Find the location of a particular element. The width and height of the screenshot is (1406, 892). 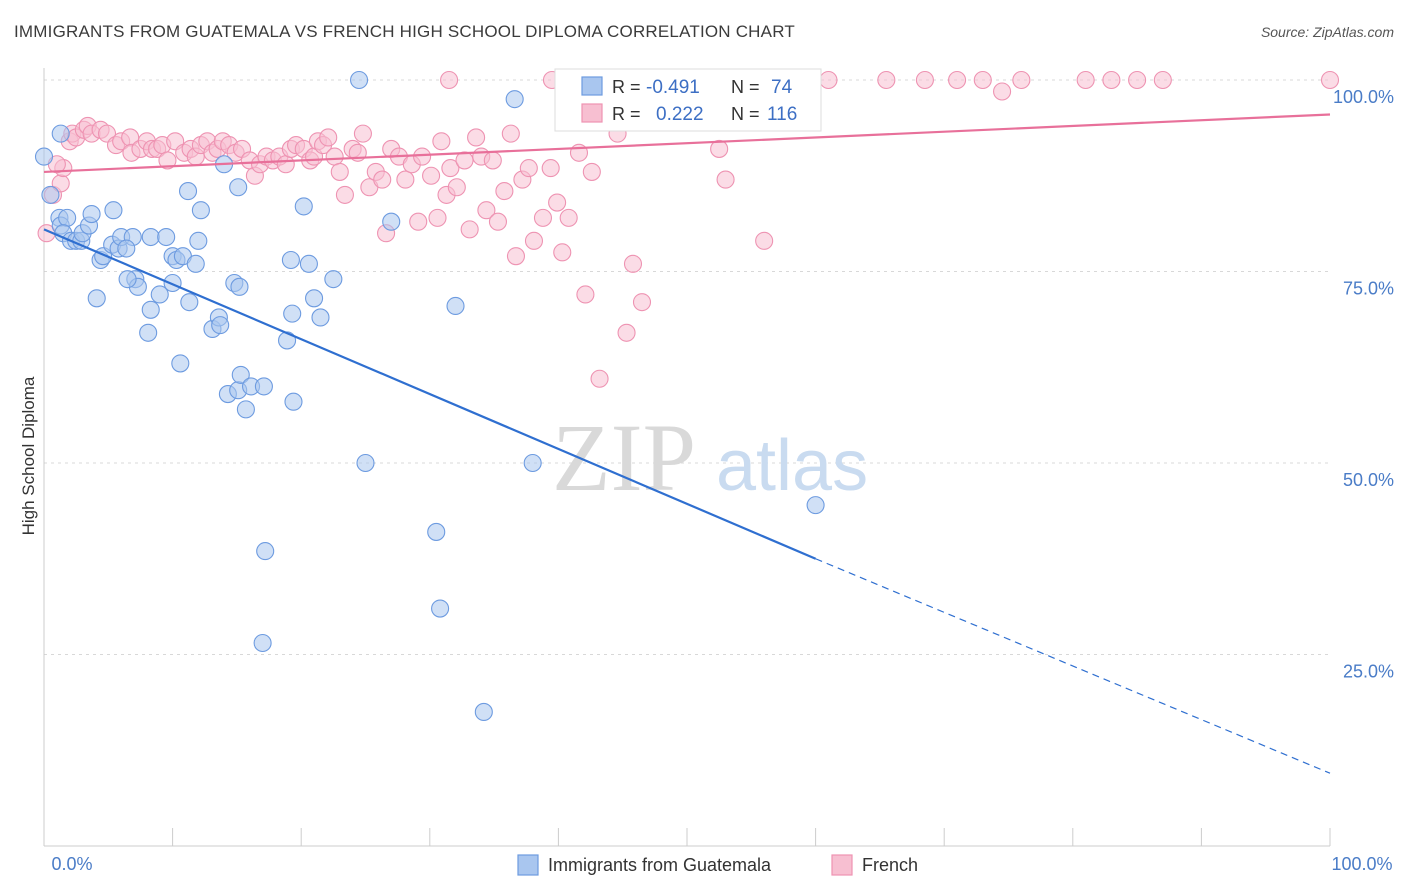

legend: Immigrants from Guatemala French is located at coordinates (717, 865).